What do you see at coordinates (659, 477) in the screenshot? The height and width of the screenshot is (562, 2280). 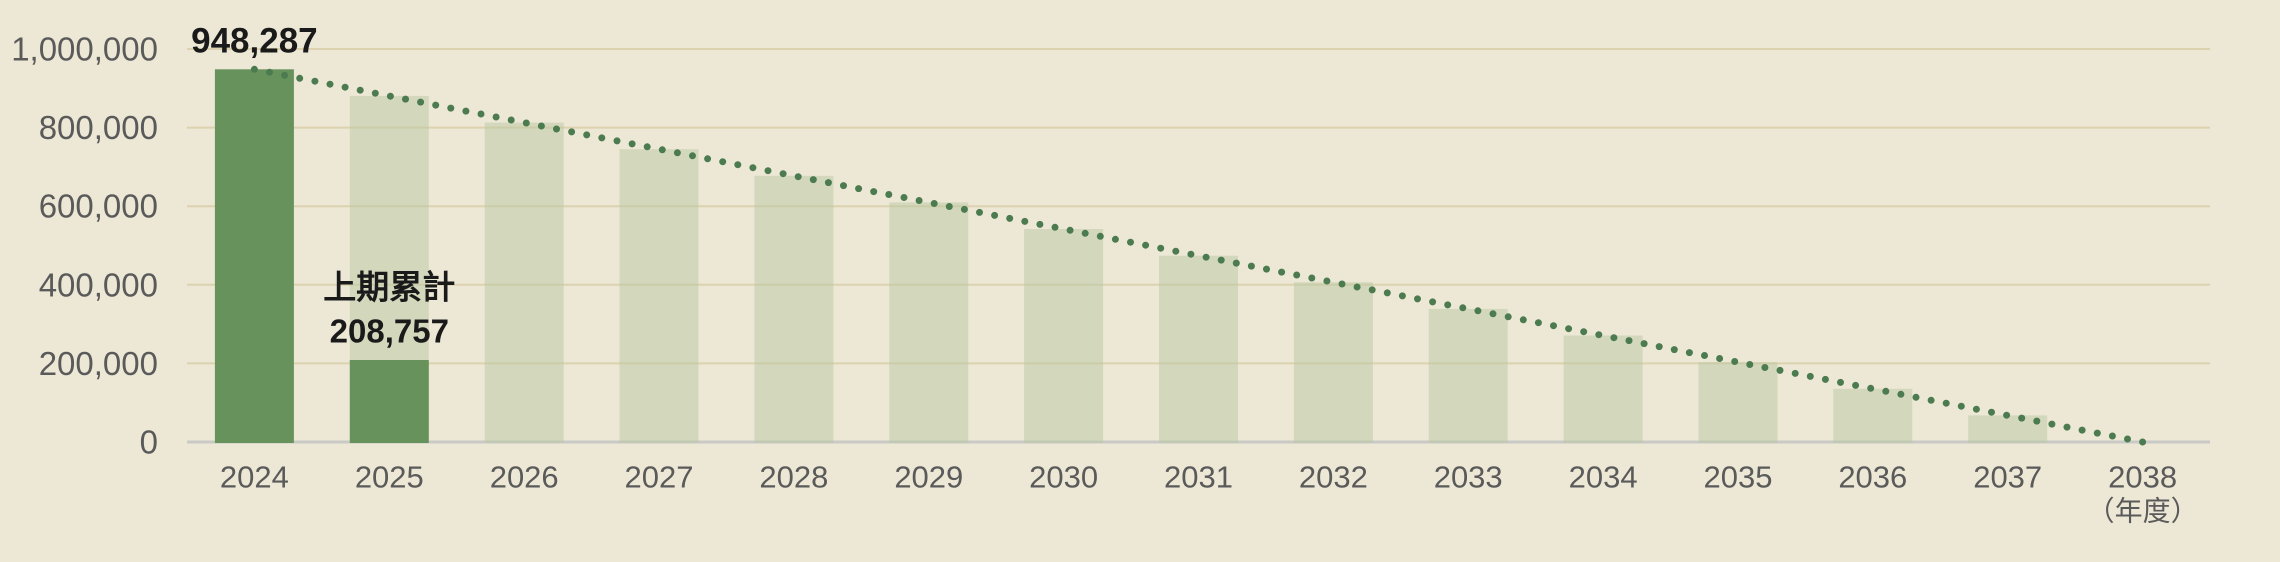 I see `x-tick-label: 2027` at bounding box center [659, 477].